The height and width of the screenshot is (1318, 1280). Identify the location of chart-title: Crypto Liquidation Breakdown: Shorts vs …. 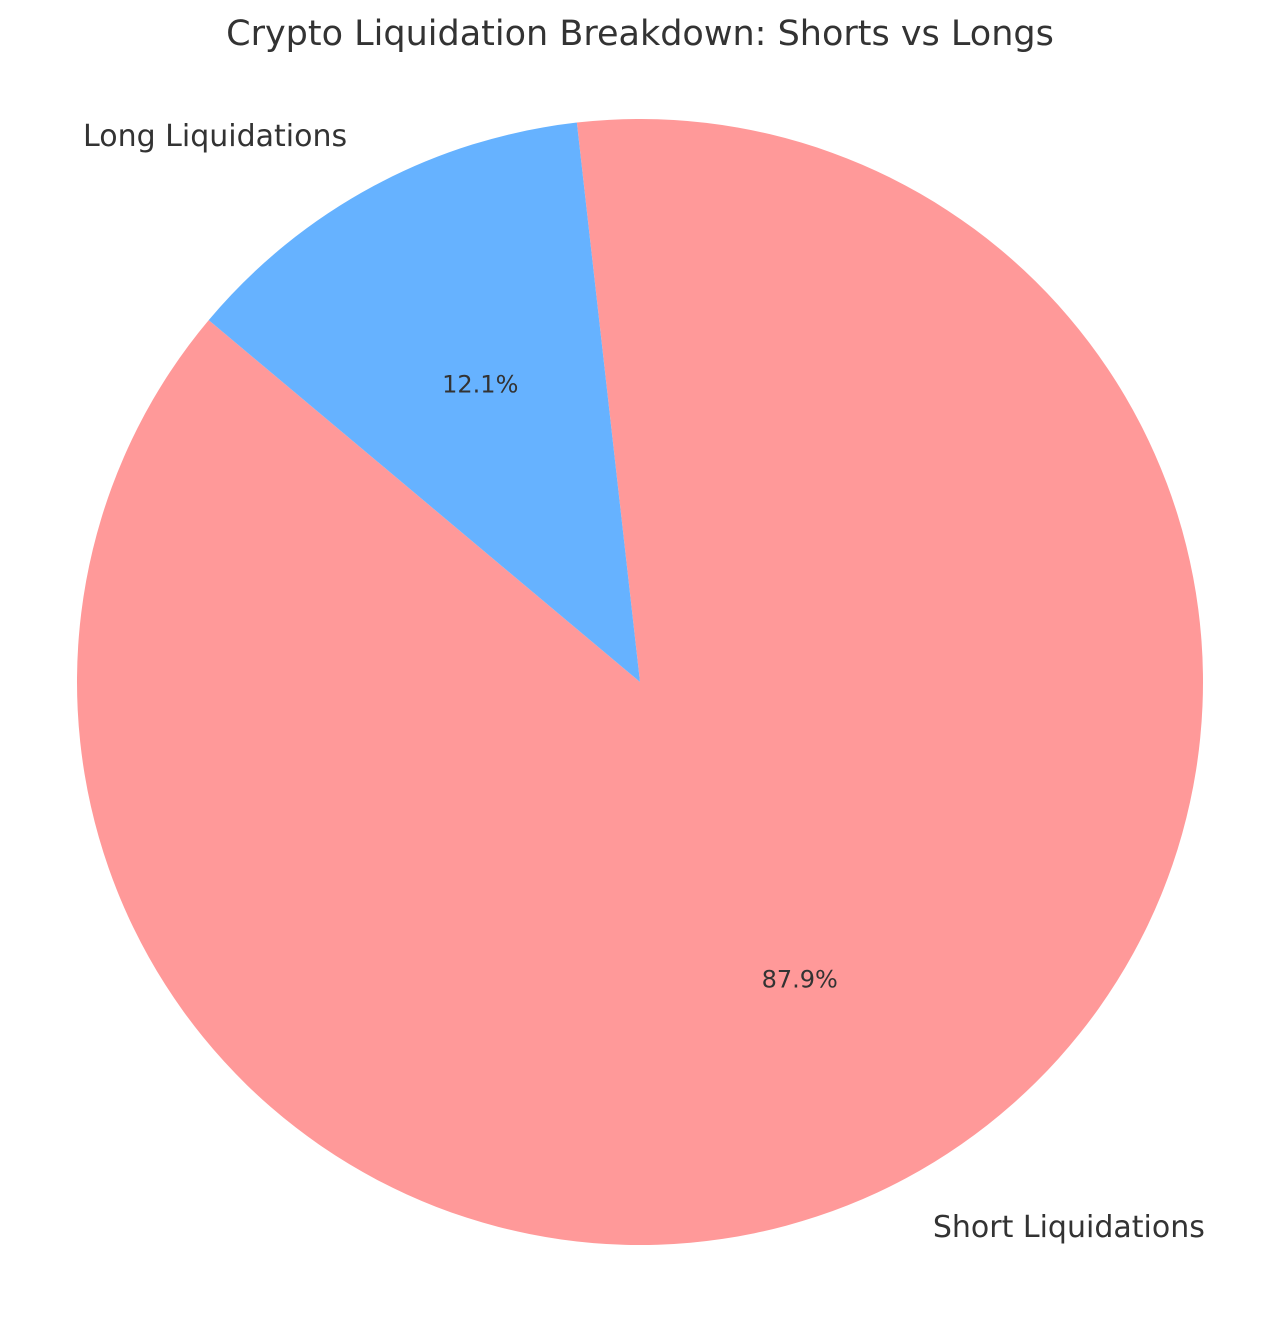
(640, 34).